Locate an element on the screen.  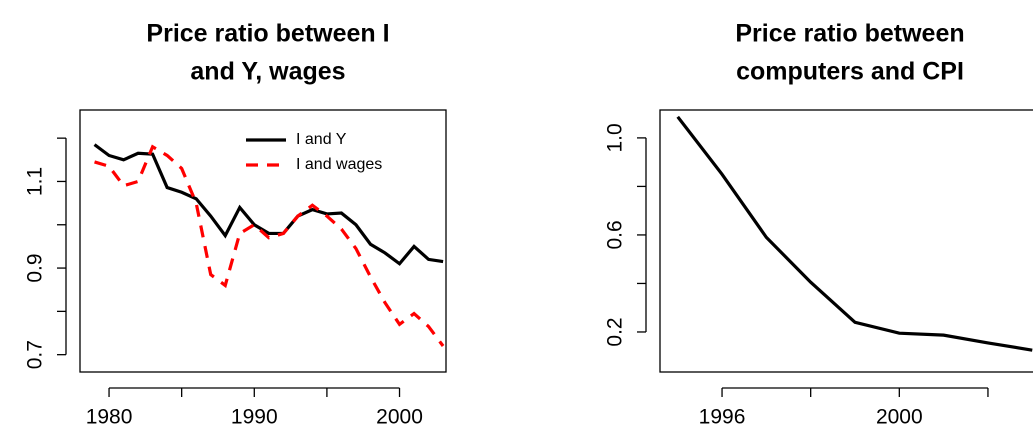
y-tick-label: 0.2 is located at coordinates (615, 331).